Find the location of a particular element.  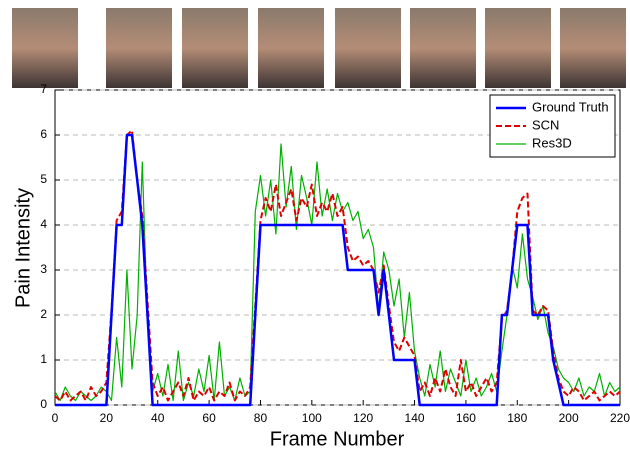

y-tick-label: 7 is located at coordinates (43, 89).